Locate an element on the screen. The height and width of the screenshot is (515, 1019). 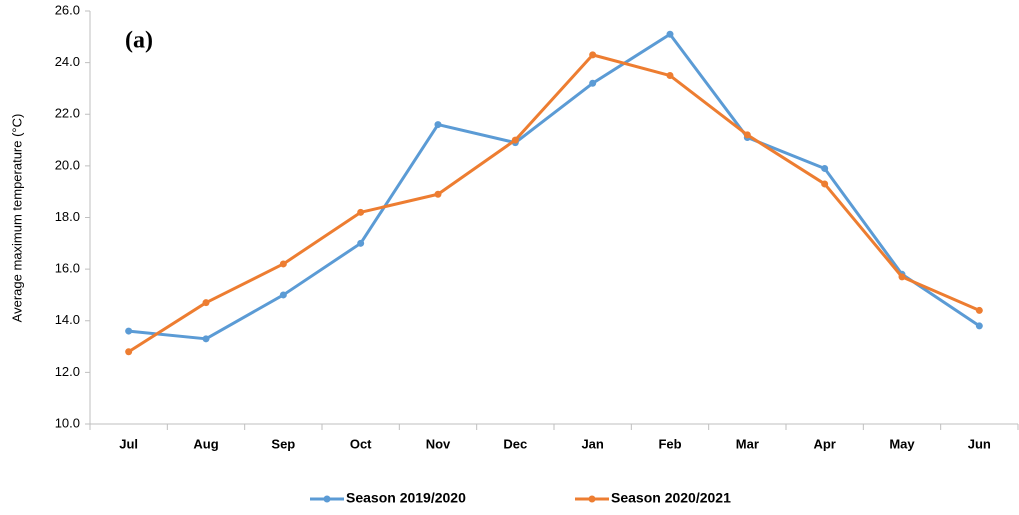
x-tick-label: Apr is located at coordinates (824, 443).